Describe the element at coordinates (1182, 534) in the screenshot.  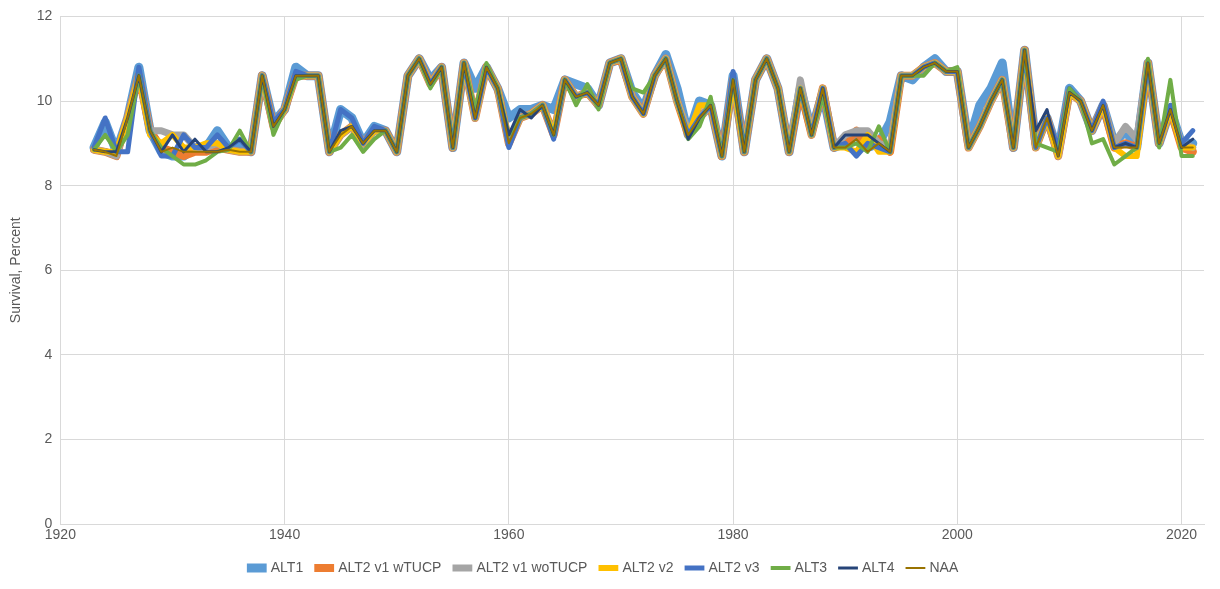
I see `x-tick-label: 2020` at that location.